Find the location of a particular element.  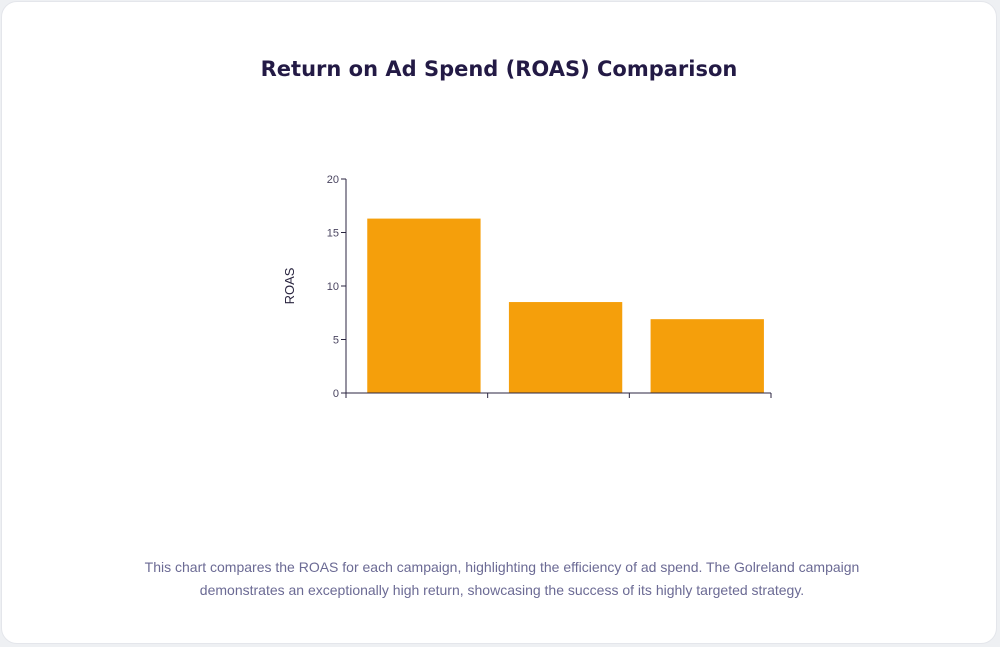

y-axis-title: ROAS is located at coordinates (289, 285).